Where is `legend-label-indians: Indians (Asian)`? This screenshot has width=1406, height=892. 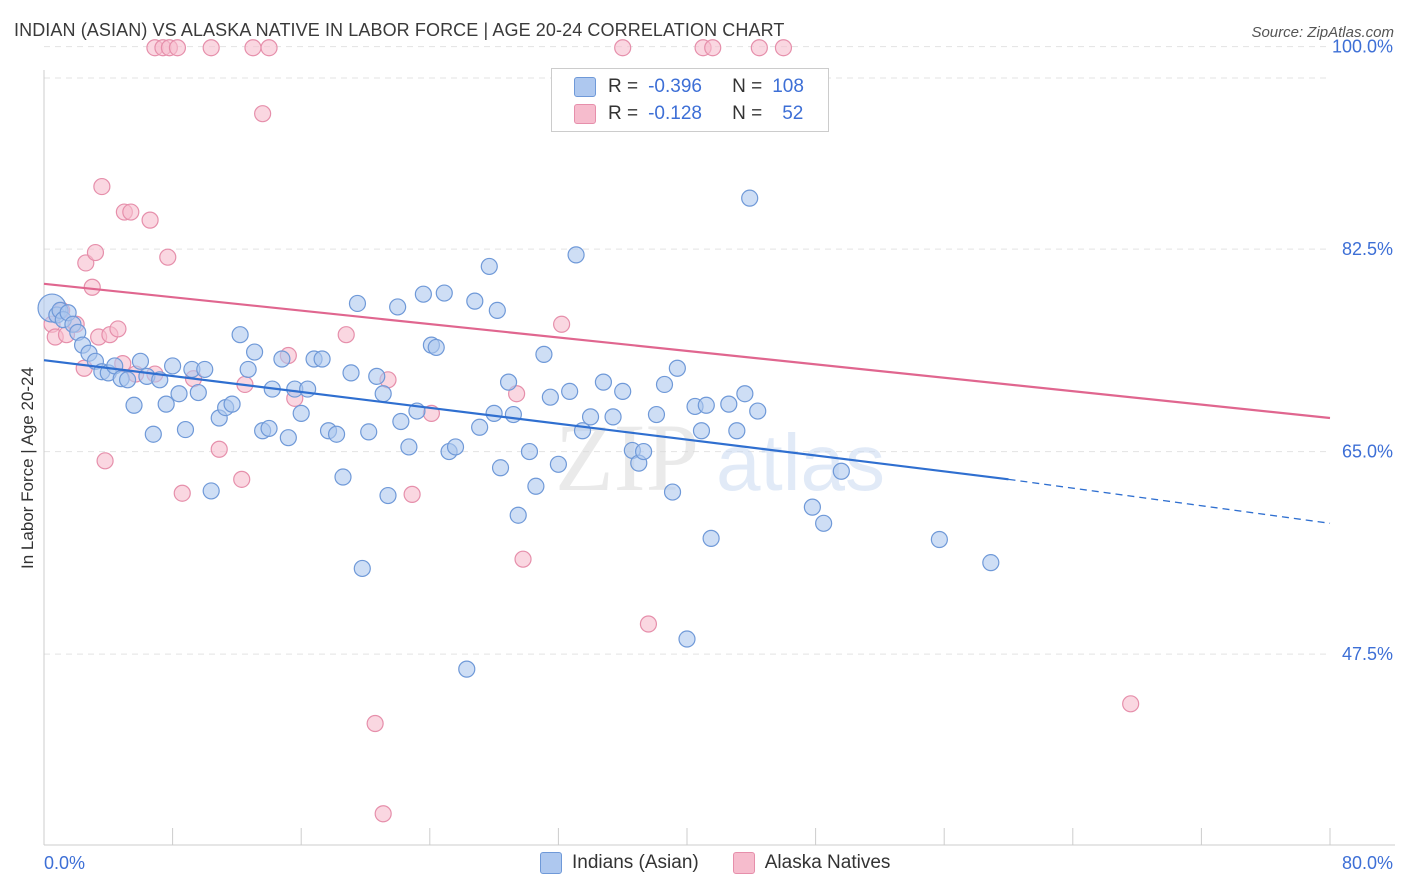 legend-label-indians: Indians (Asian) is located at coordinates (635, 862).